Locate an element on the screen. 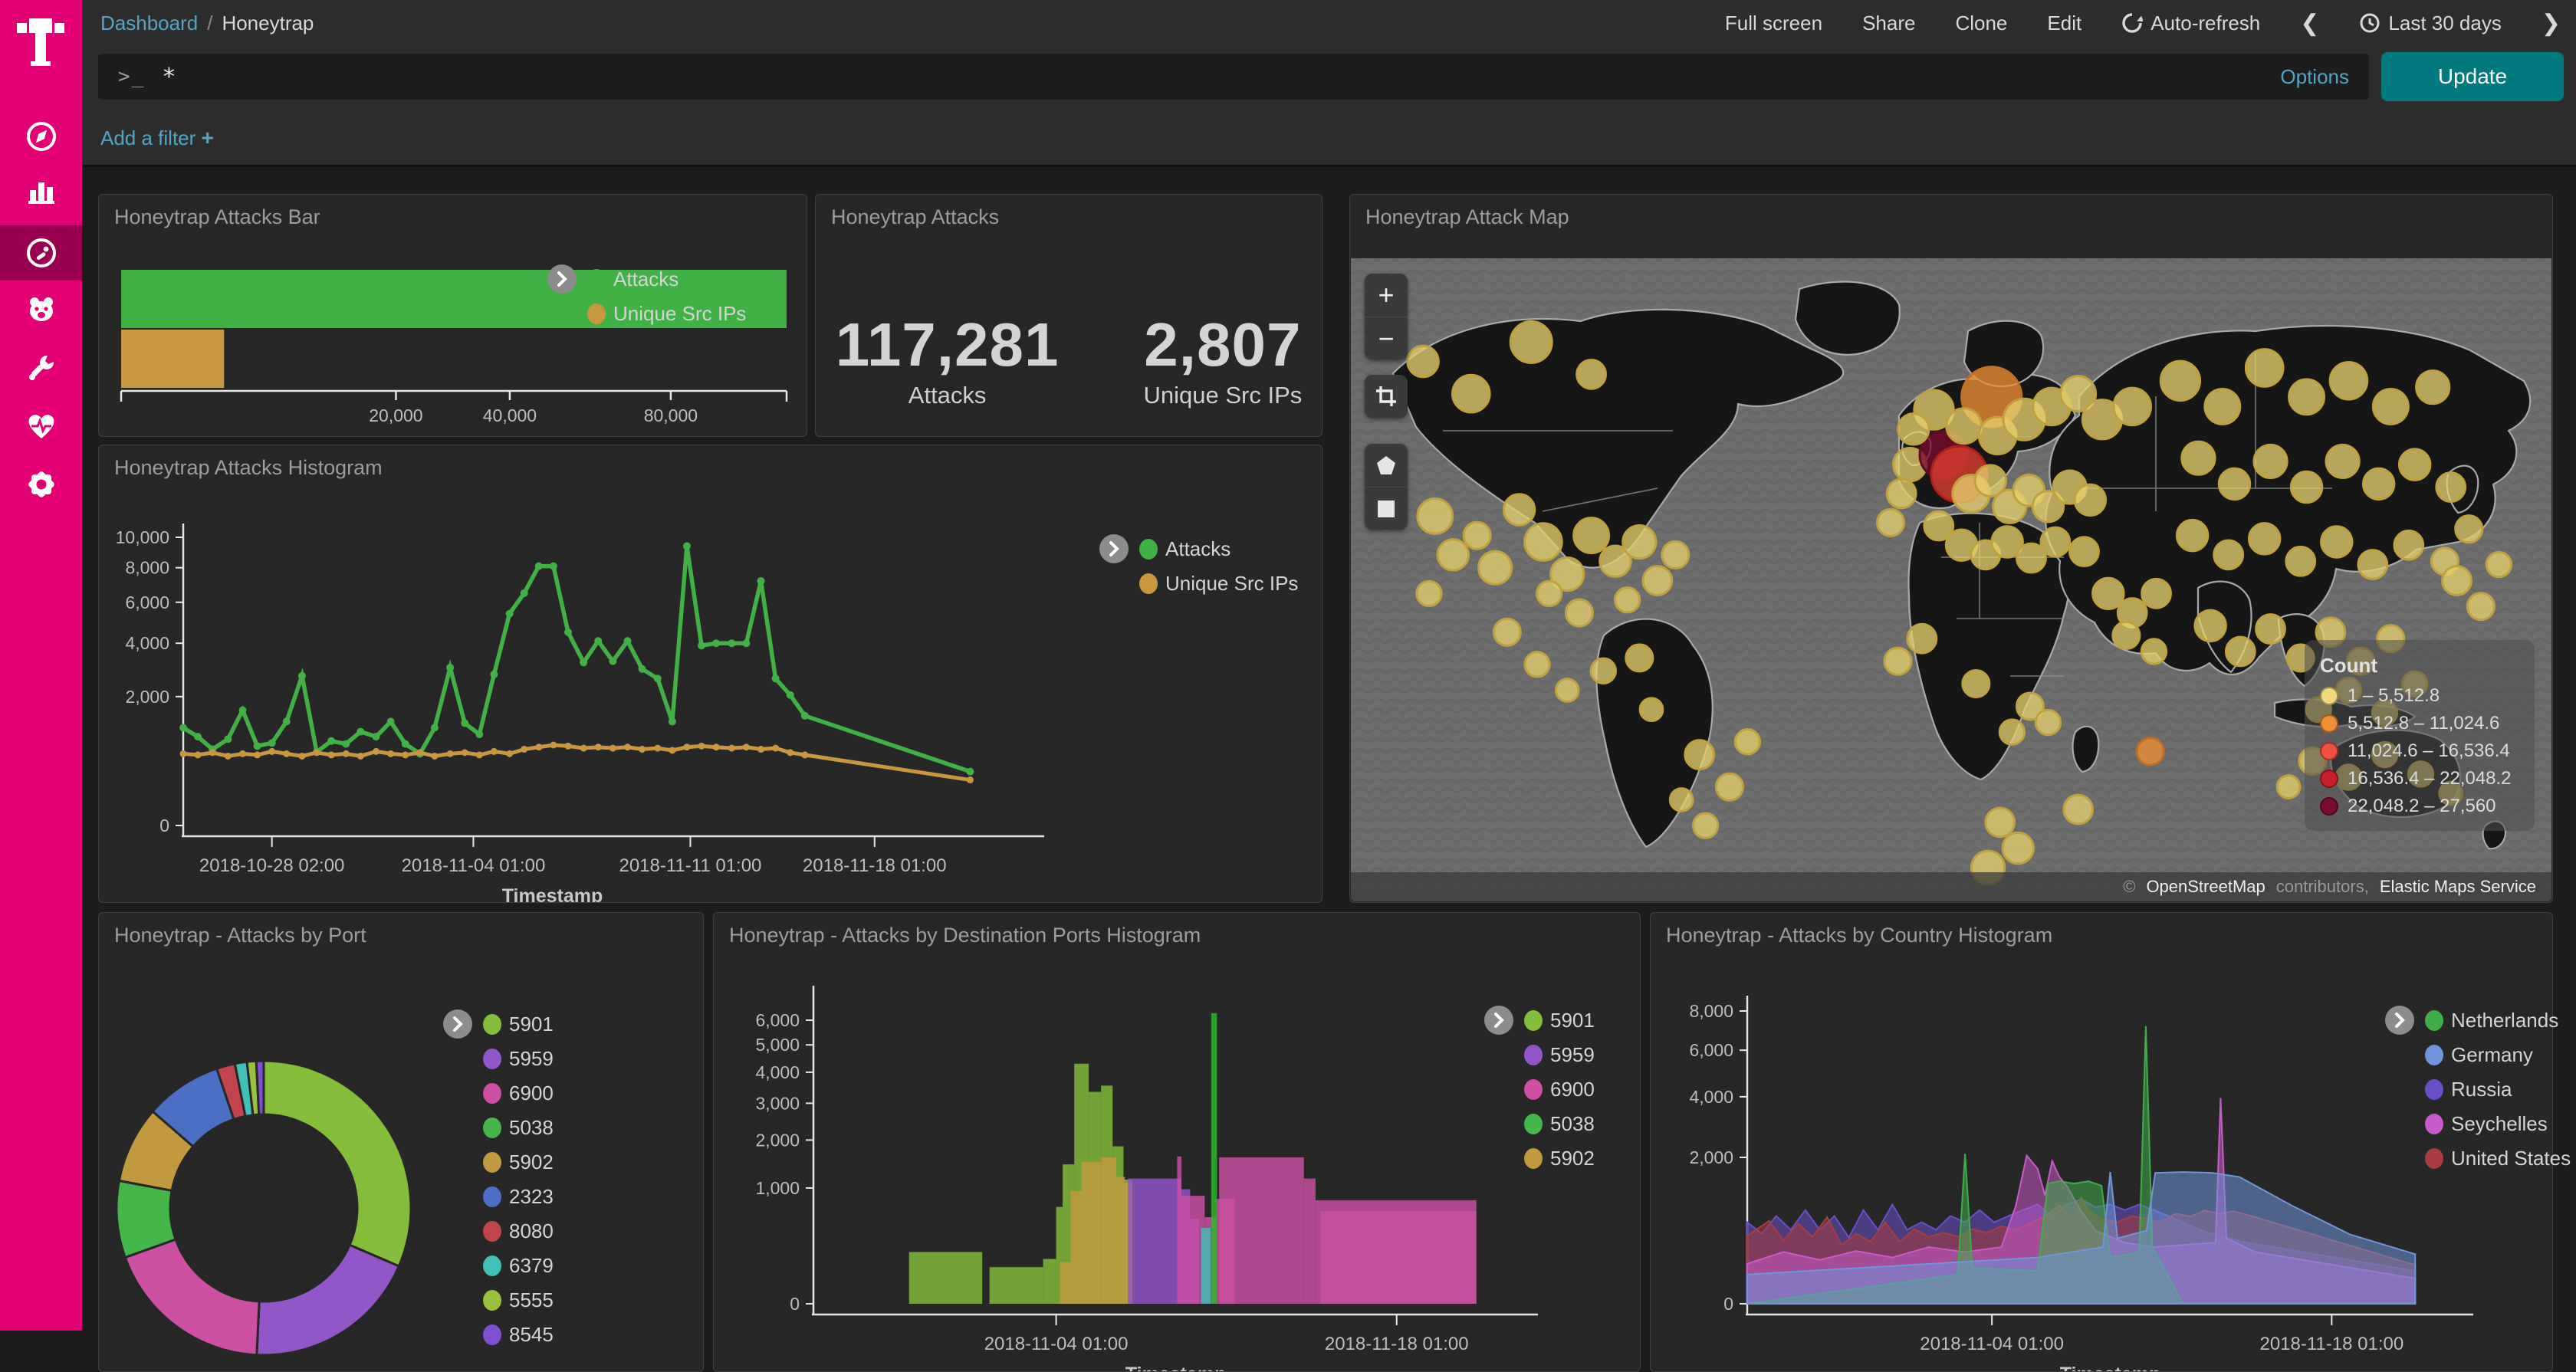 This screenshot has width=2576, height=1372. legend-item-8545: 8545 is located at coordinates (519, 1335).